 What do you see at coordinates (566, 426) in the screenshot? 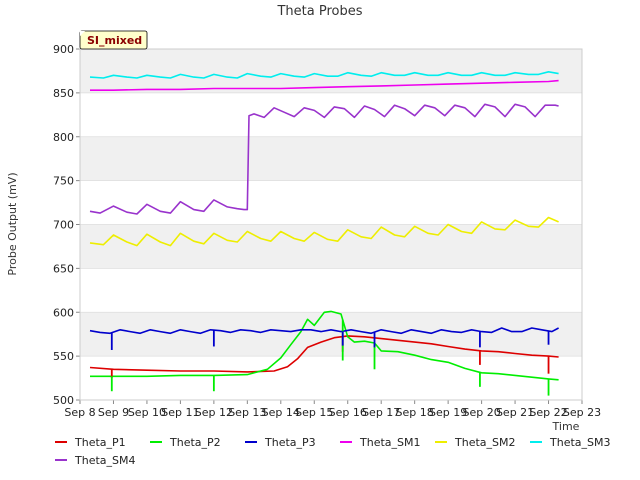
I see `x-axis-label: Time` at bounding box center [566, 426].